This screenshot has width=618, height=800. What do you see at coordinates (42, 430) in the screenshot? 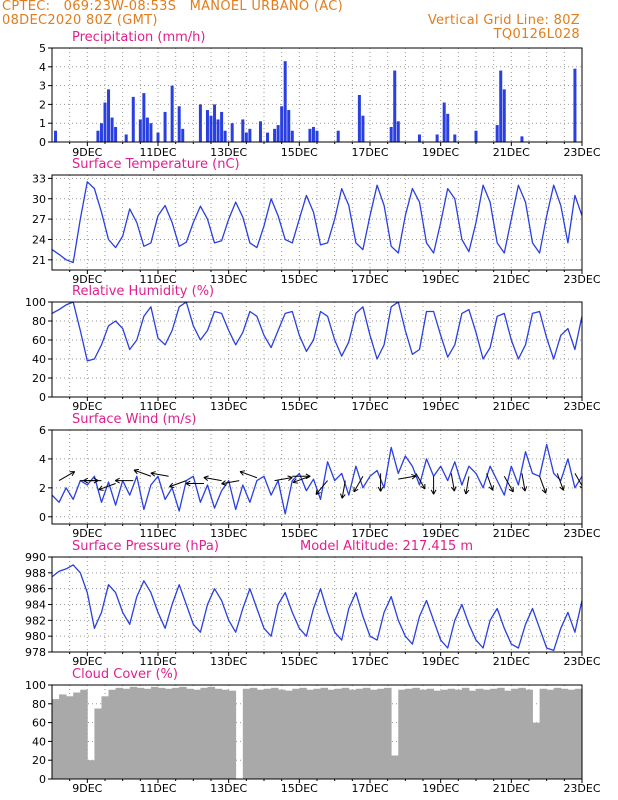
I see `y-tick-label: 6` at bounding box center [42, 430].